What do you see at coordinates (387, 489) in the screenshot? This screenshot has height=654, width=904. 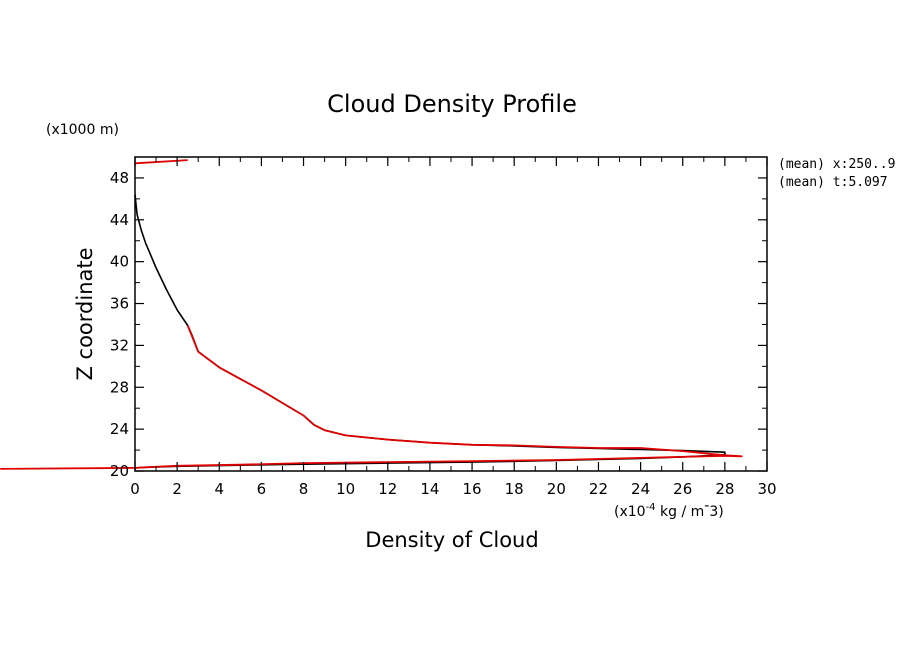 I see `x-tick-label: 12` at bounding box center [387, 489].